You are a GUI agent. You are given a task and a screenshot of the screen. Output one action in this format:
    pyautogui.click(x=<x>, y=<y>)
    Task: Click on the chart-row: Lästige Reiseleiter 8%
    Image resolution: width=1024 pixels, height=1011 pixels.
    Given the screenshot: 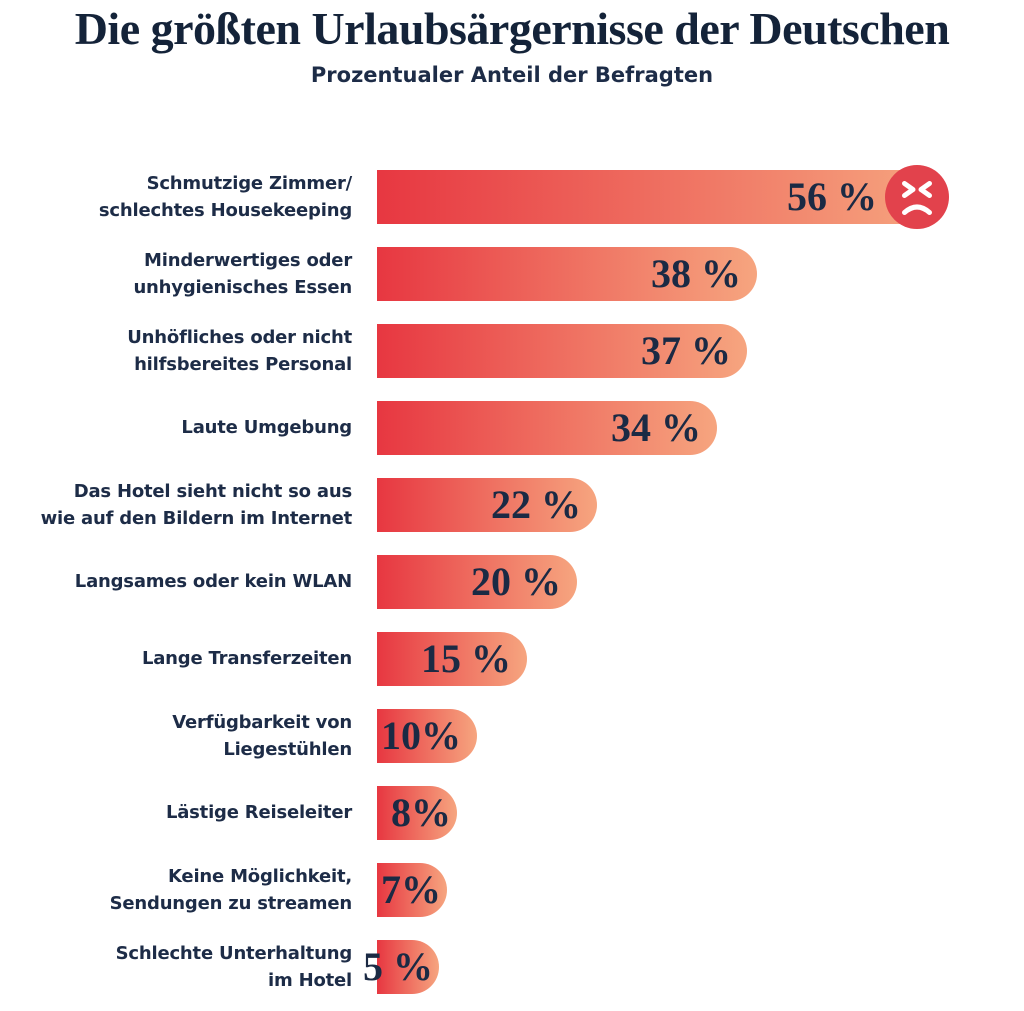 What is the action you would take?
    pyautogui.click(x=512, y=812)
    